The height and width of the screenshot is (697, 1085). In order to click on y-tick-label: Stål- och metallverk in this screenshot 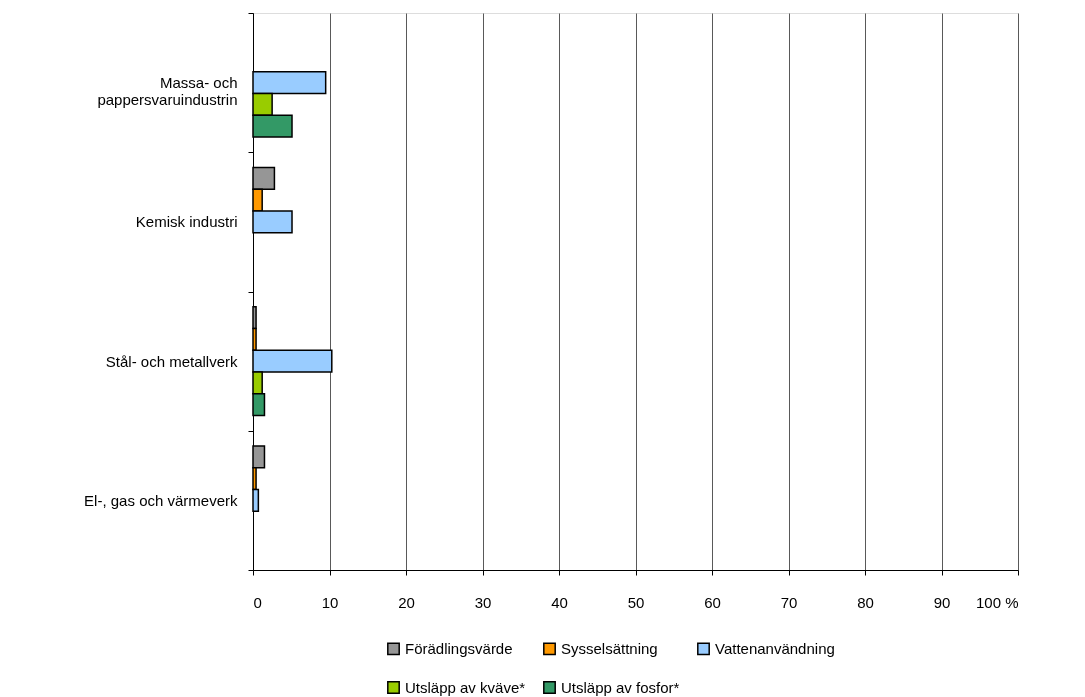, I will do `click(171, 361)`.